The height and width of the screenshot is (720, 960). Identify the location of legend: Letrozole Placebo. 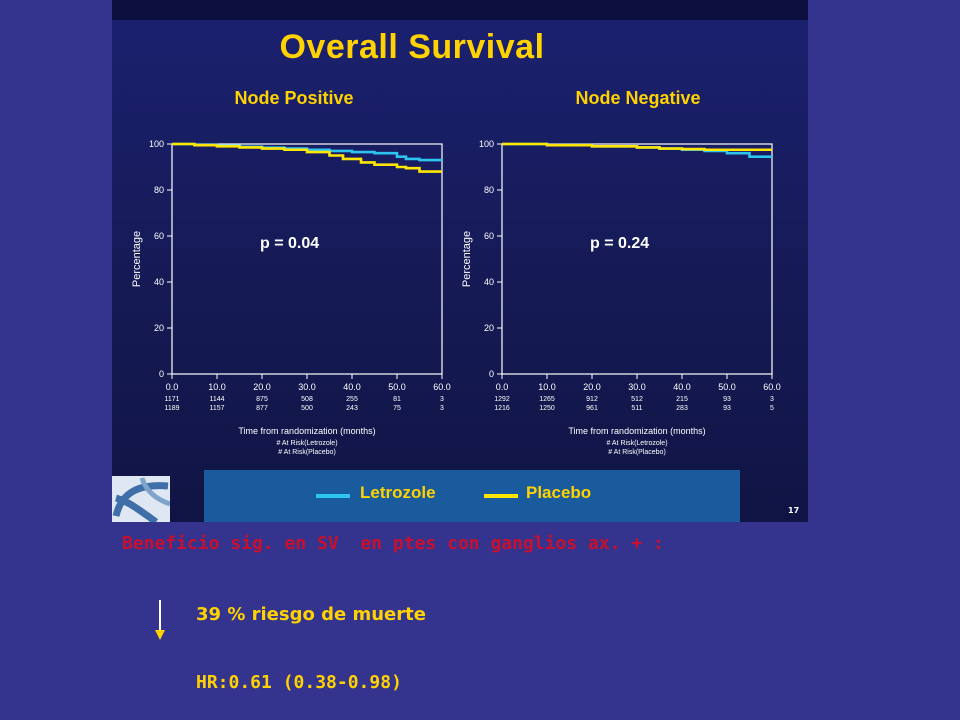
(472, 496).